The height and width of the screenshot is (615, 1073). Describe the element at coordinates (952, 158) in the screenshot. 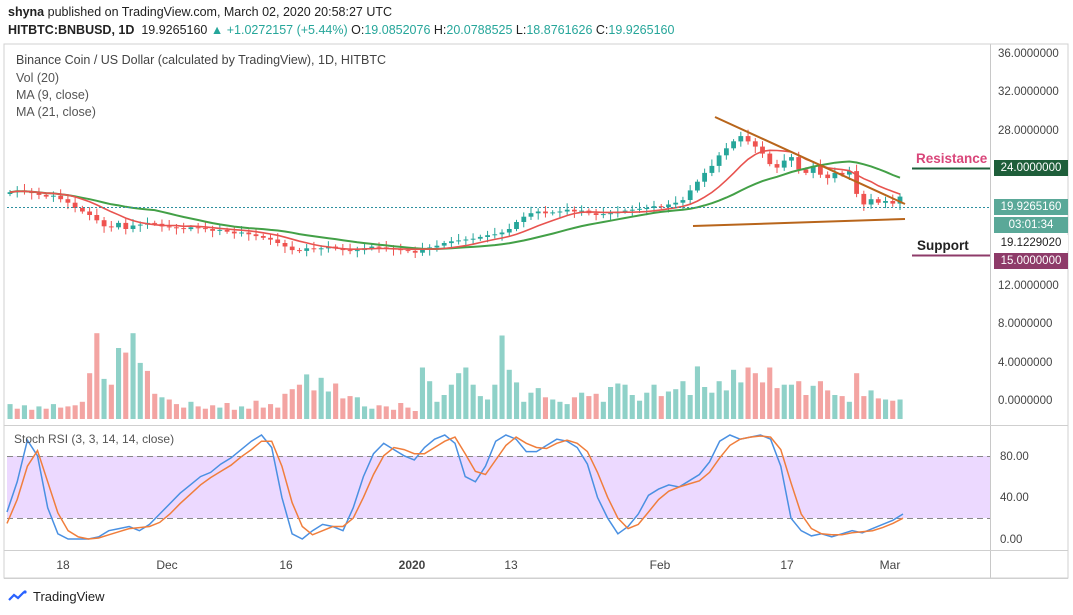

I see `resistance-annotation: Resistance` at that location.